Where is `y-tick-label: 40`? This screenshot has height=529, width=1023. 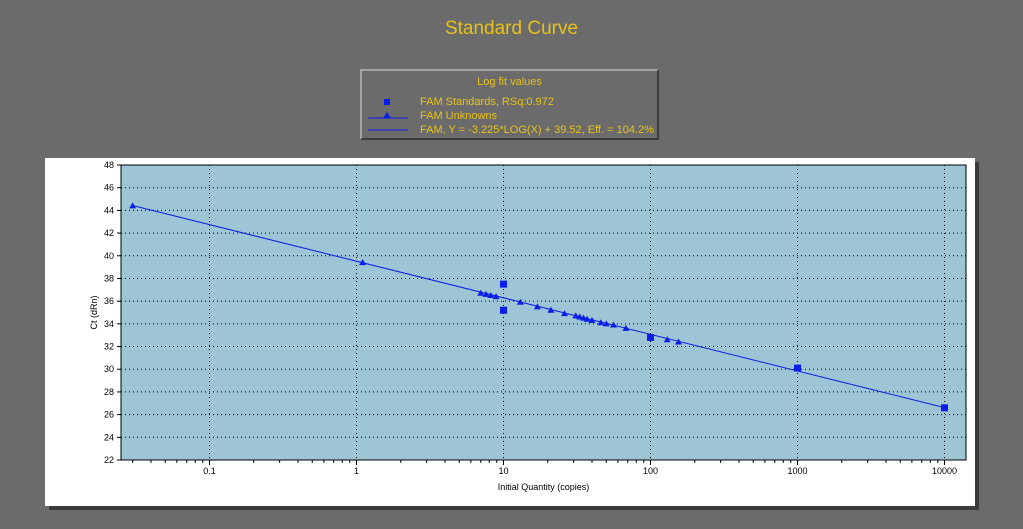 y-tick-label: 40 is located at coordinates (109, 256).